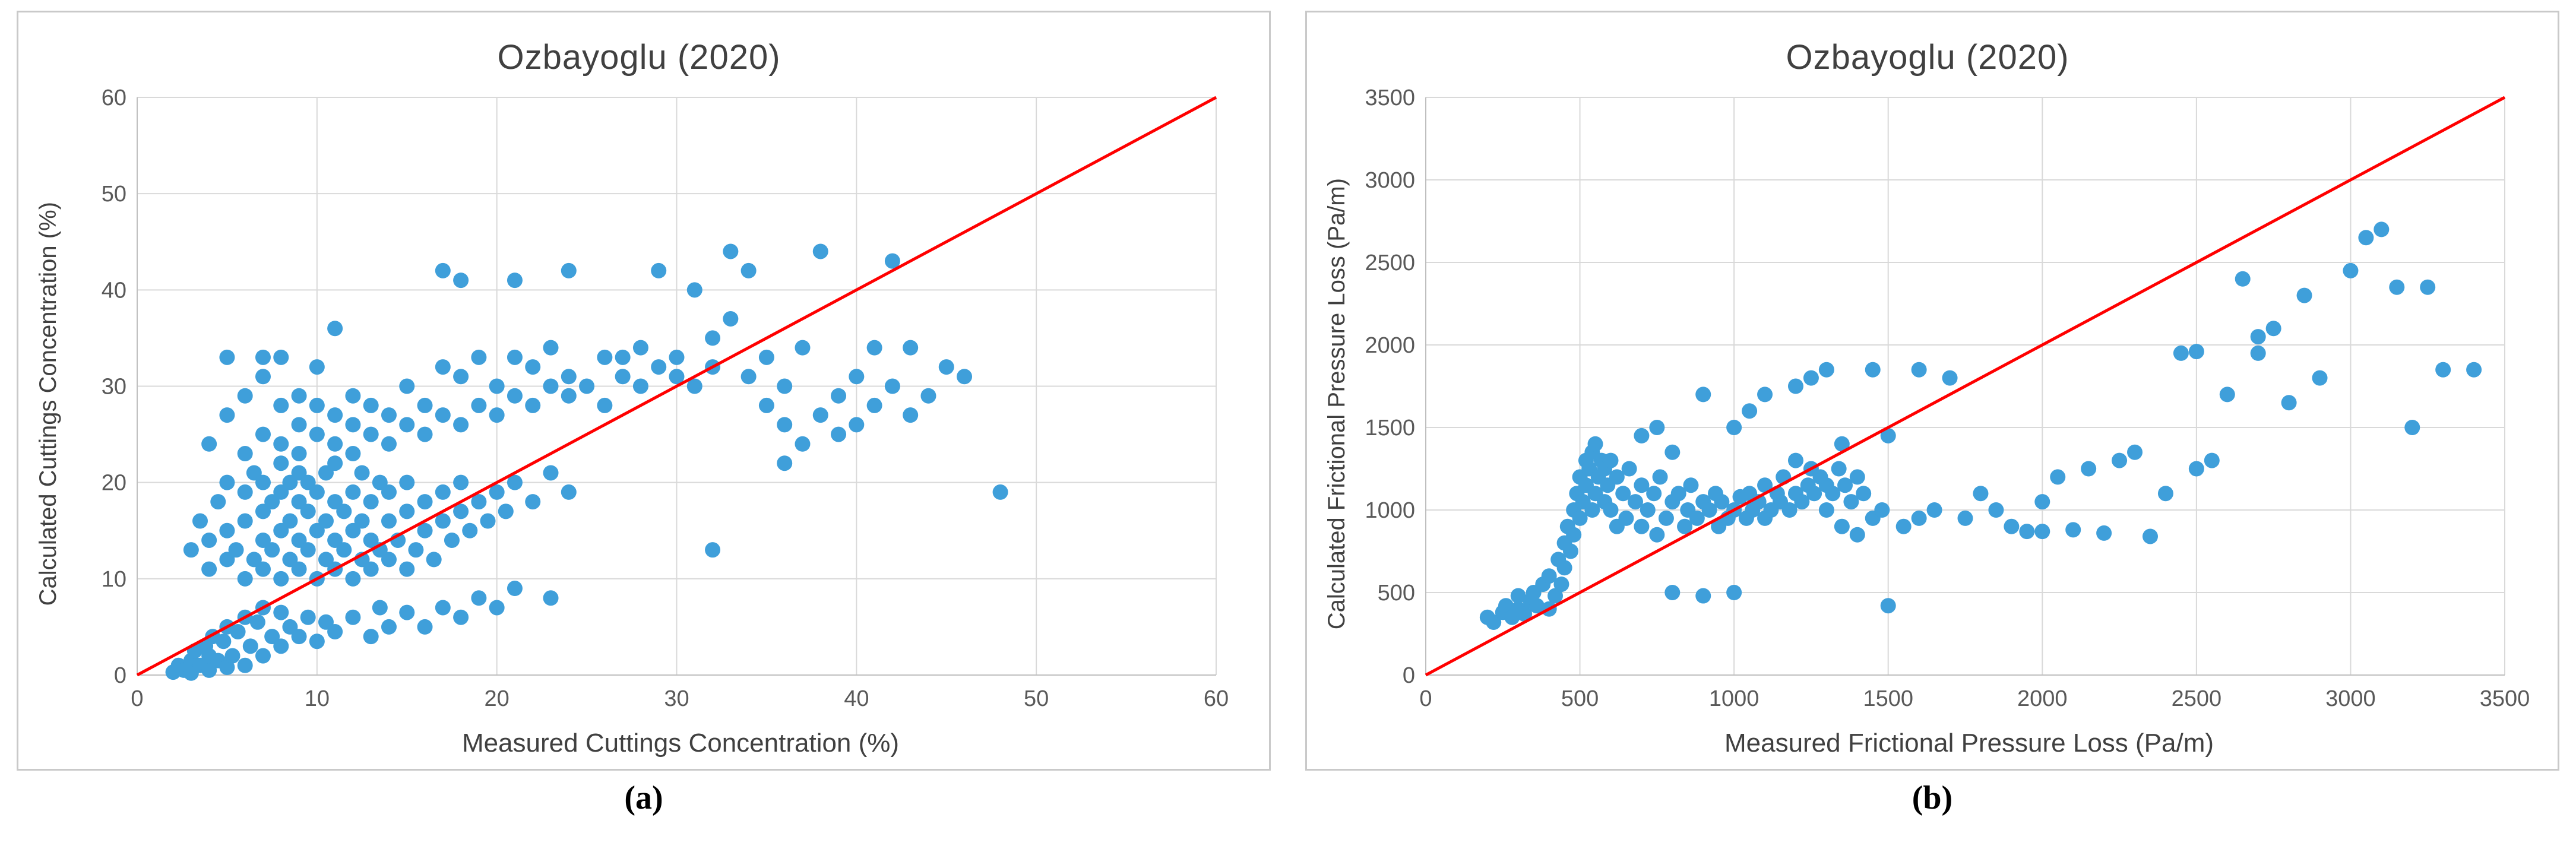 The height and width of the screenshot is (849, 2576). Describe the element at coordinates (1927, 57) in the screenshot. I see `chart-title-b: Ozbayoglu (2020)` at that location.